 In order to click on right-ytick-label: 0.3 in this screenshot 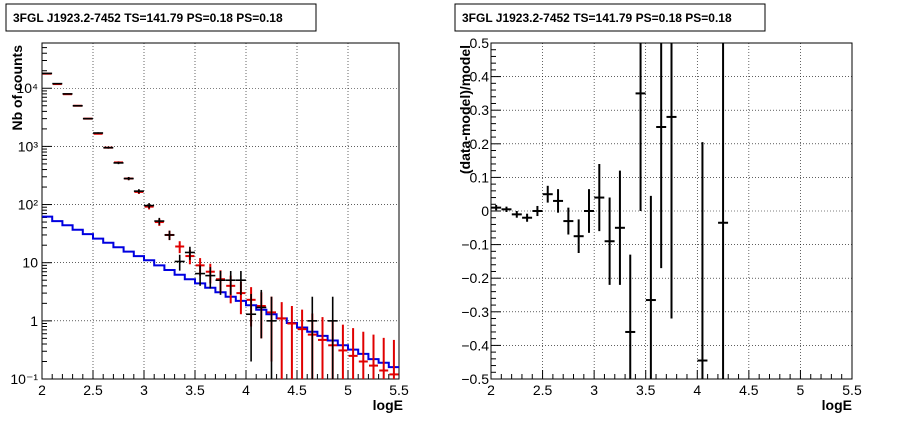, I will do `click(480, 110)`.